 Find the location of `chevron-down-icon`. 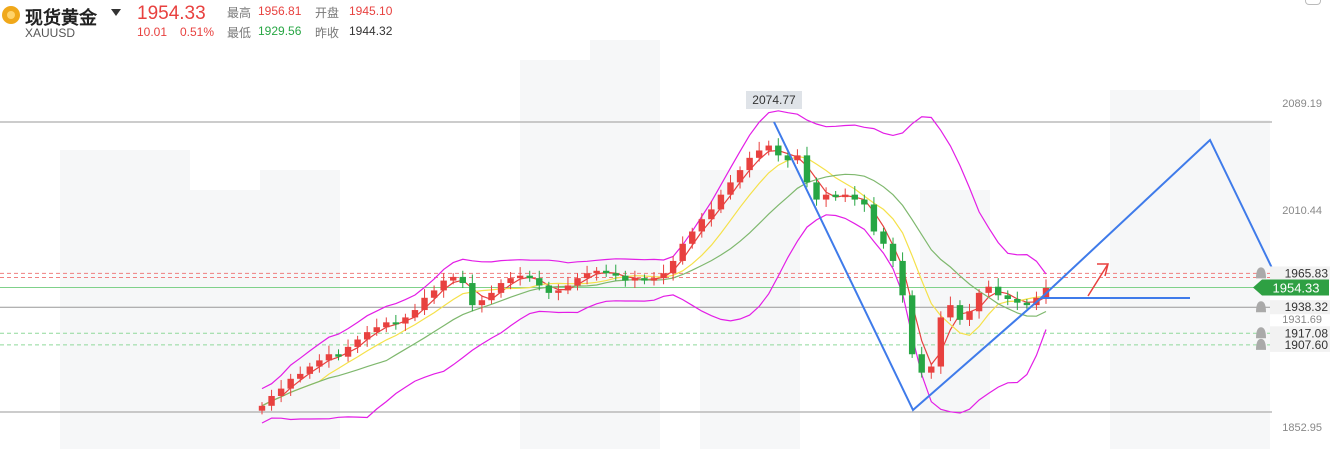

chevron-down-icon is located at coordinates (116, 12).